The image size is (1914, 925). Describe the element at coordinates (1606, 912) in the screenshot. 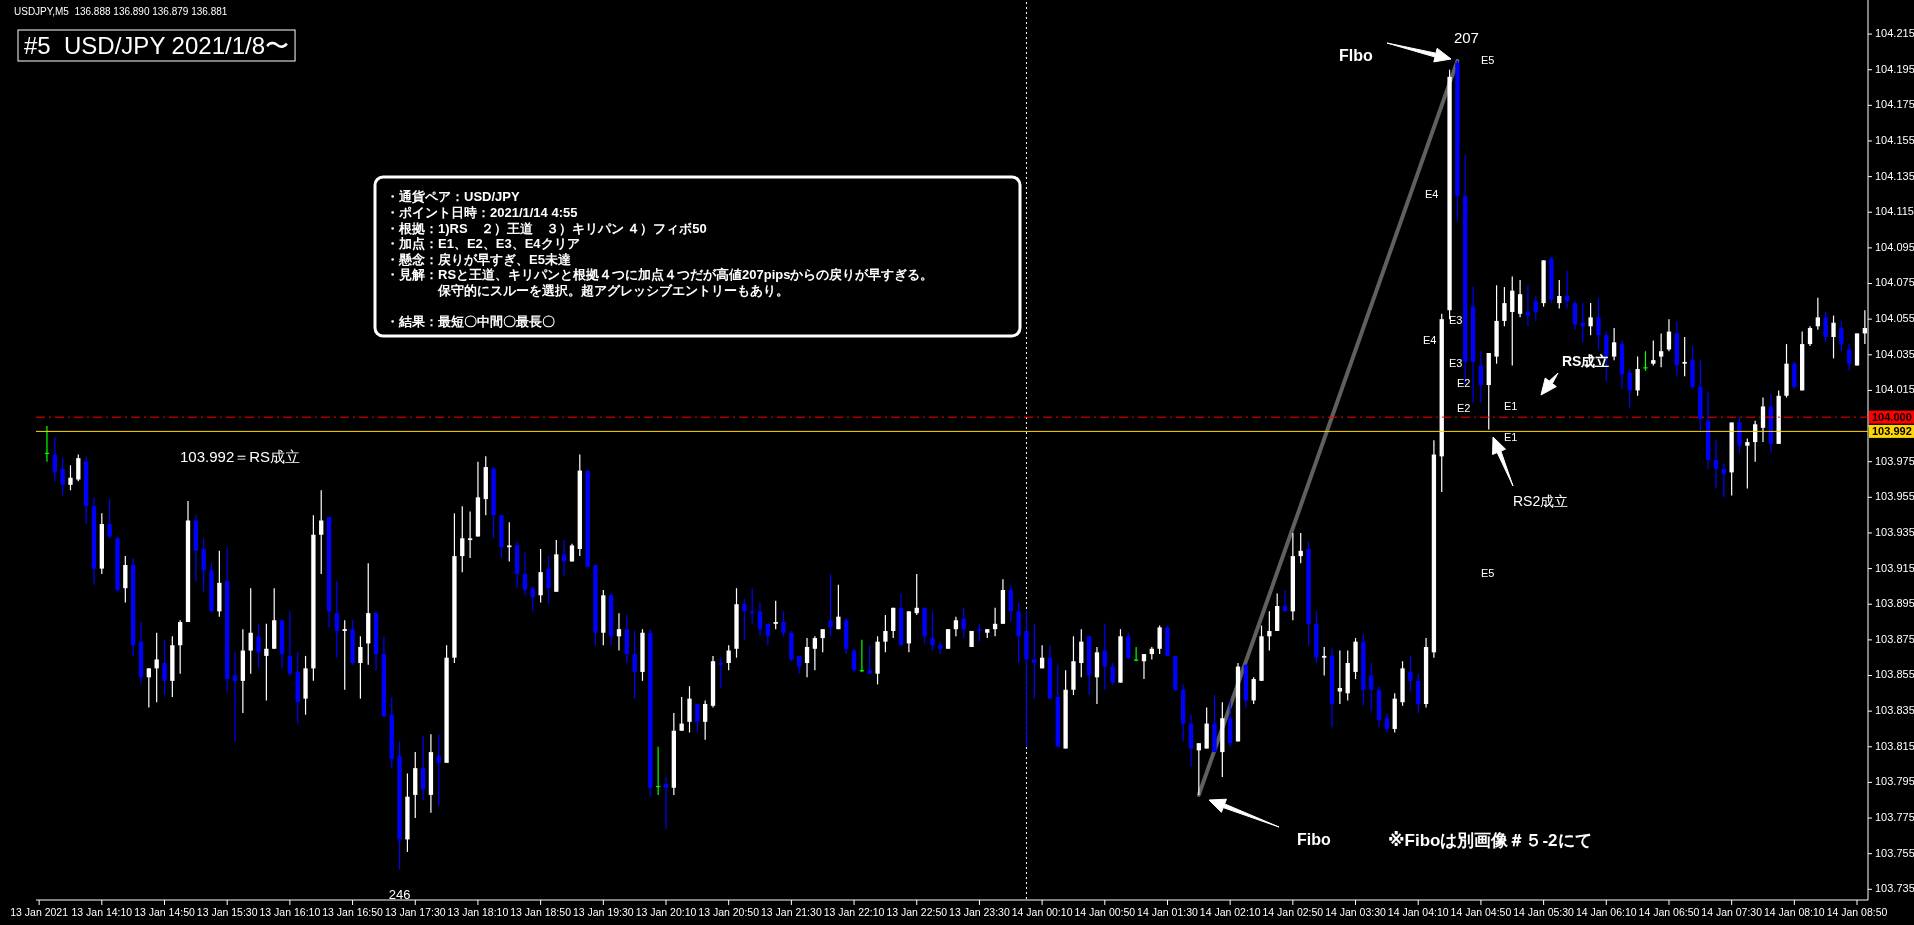

I see `x-tick-label: 14 Jan 06:10` at that location.